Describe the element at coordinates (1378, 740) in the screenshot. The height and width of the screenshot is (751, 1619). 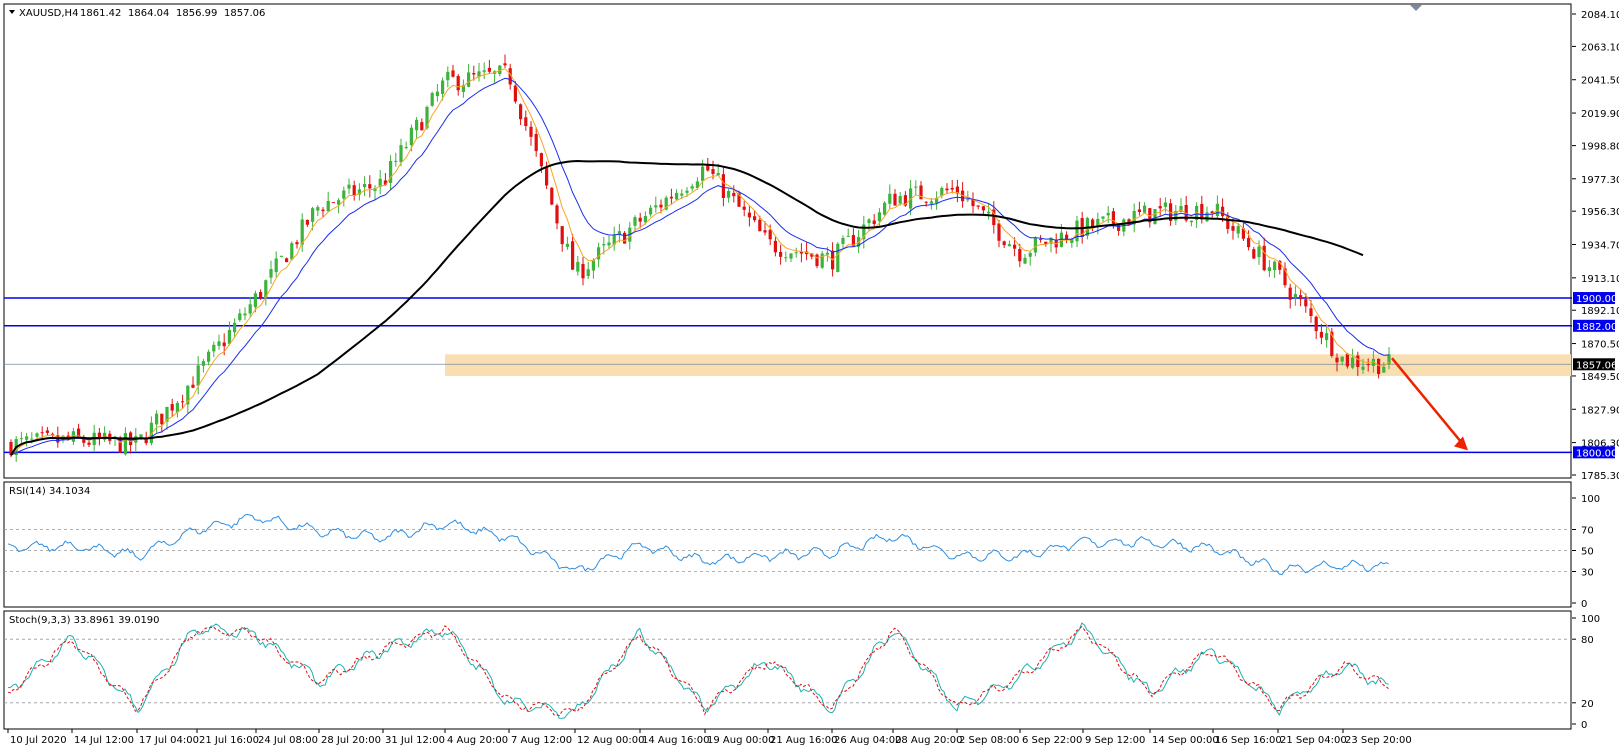
I see `time-tick-label: 23 Sep 20:00` at that location.